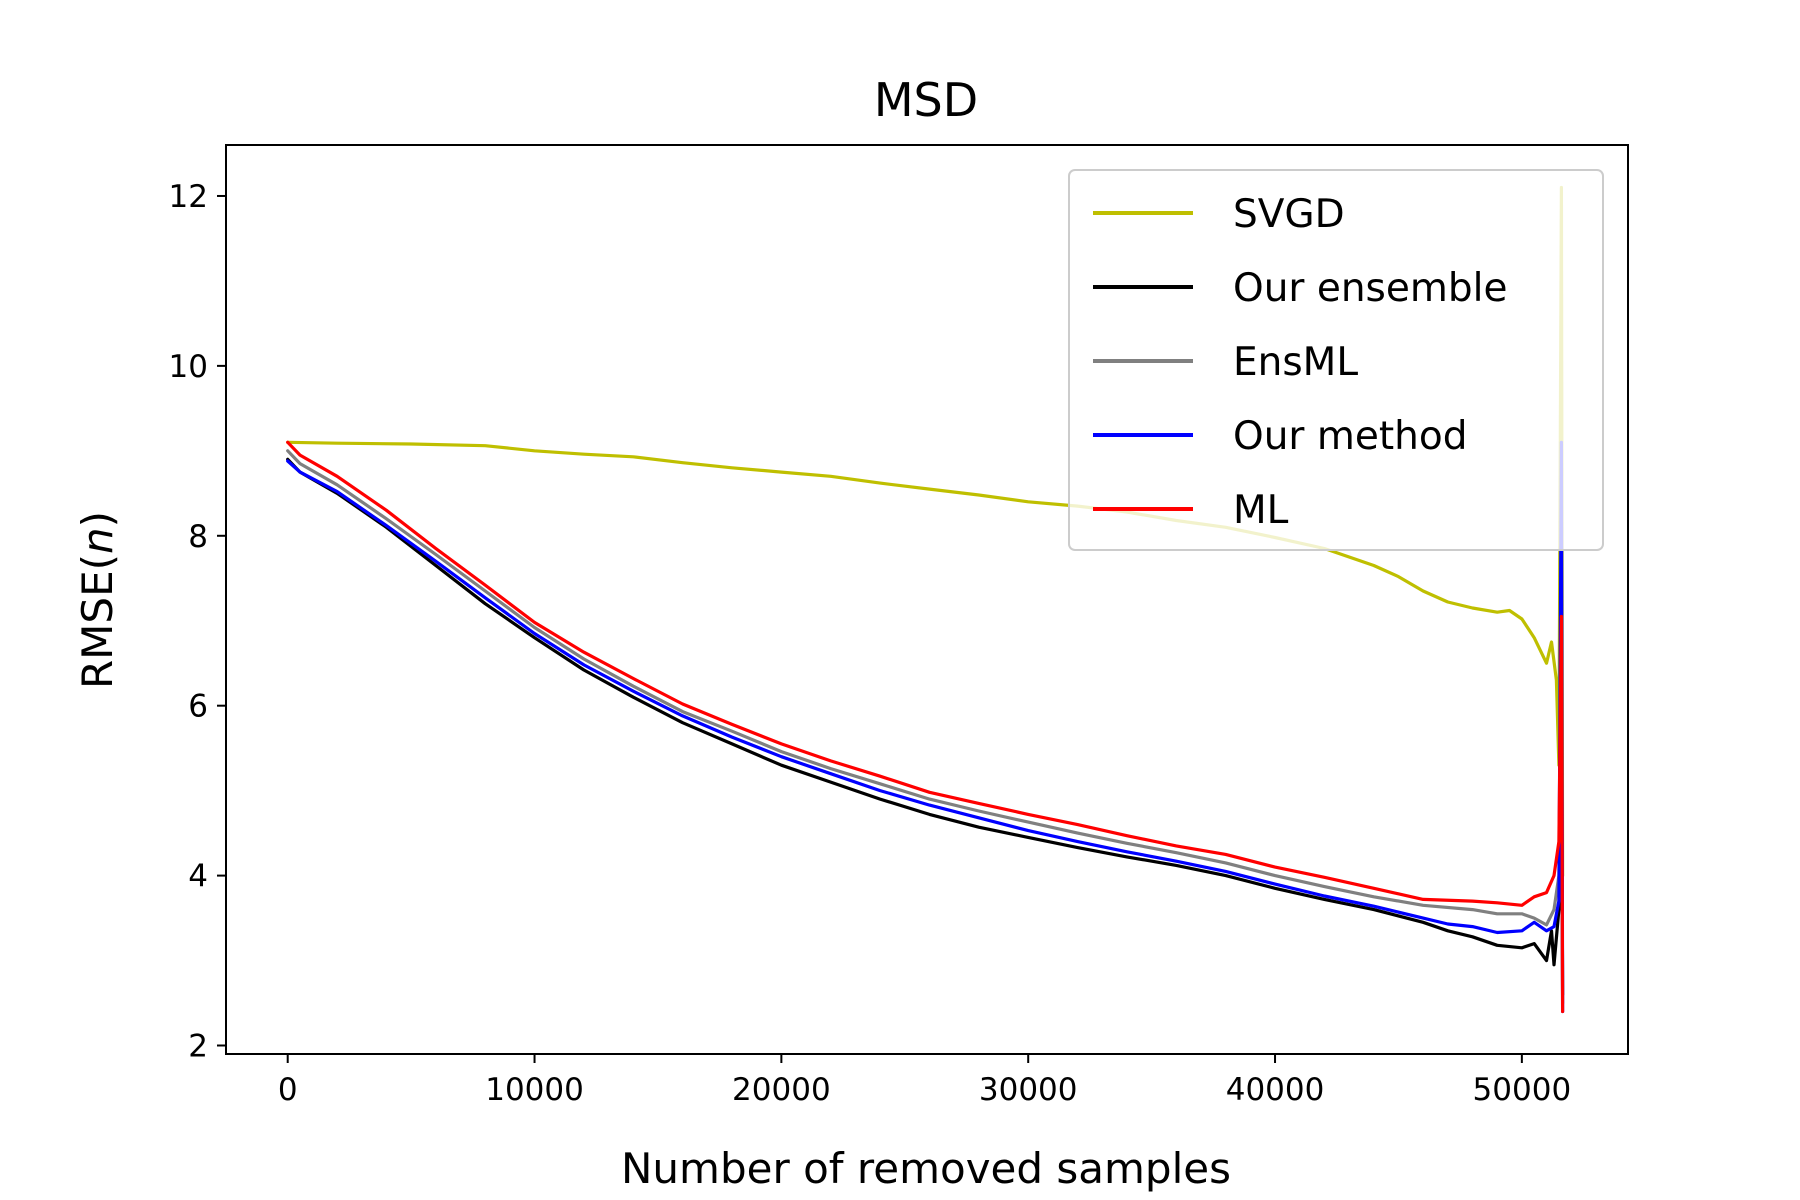 The image size is (1800, 1200). I want to click on y-axis-ticks: 2 4 6 8 10 12, so click(197, 622).